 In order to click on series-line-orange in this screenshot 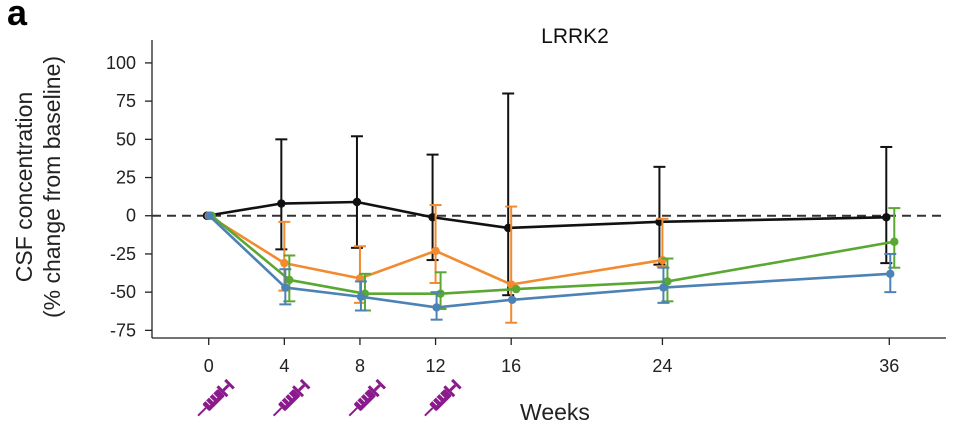, I will do `click(435, 250)`.